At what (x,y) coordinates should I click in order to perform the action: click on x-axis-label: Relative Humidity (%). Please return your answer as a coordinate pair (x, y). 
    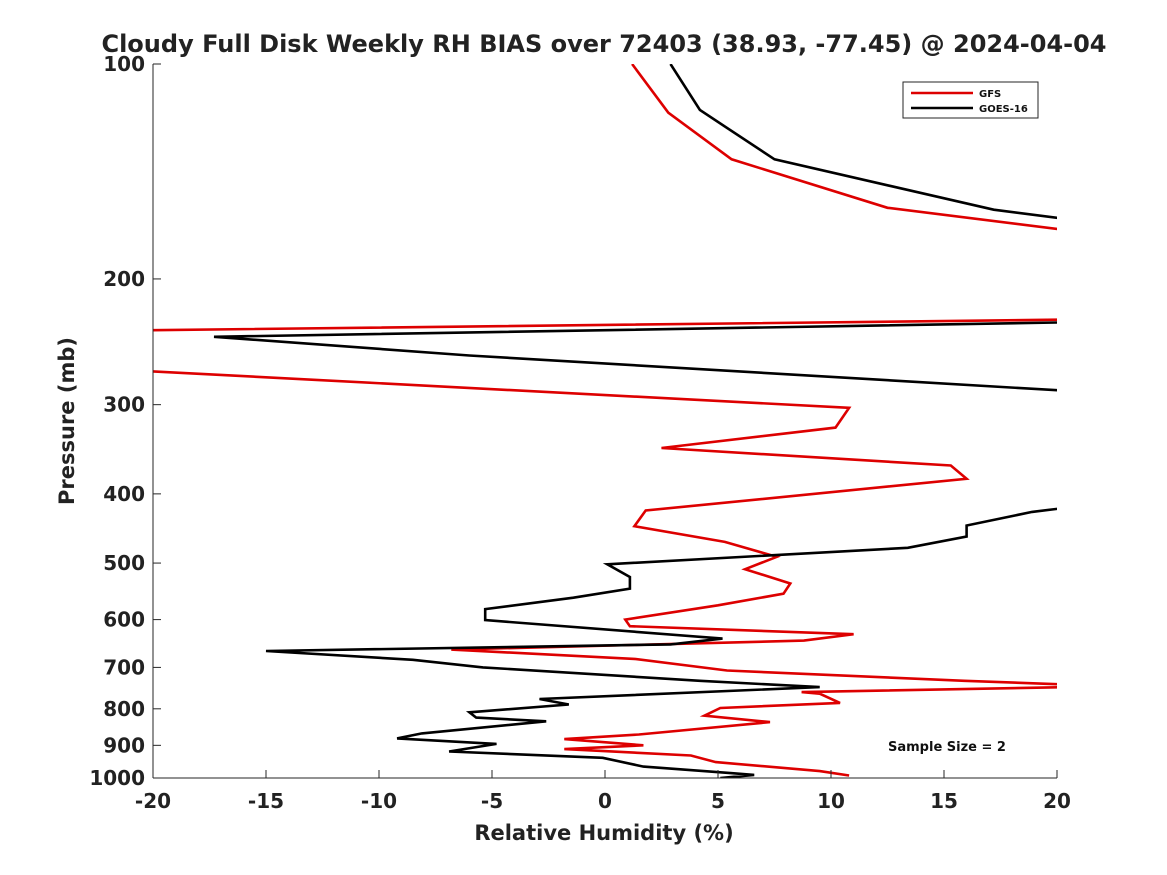
    Looking at the image, I should click on (603, 833).